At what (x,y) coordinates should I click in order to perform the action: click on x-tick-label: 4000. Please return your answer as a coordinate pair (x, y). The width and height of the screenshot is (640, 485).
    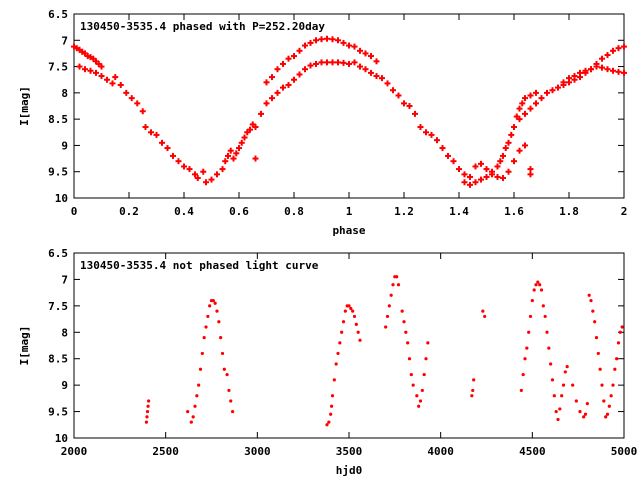
    Looking at the image, I should click on (440, 451).